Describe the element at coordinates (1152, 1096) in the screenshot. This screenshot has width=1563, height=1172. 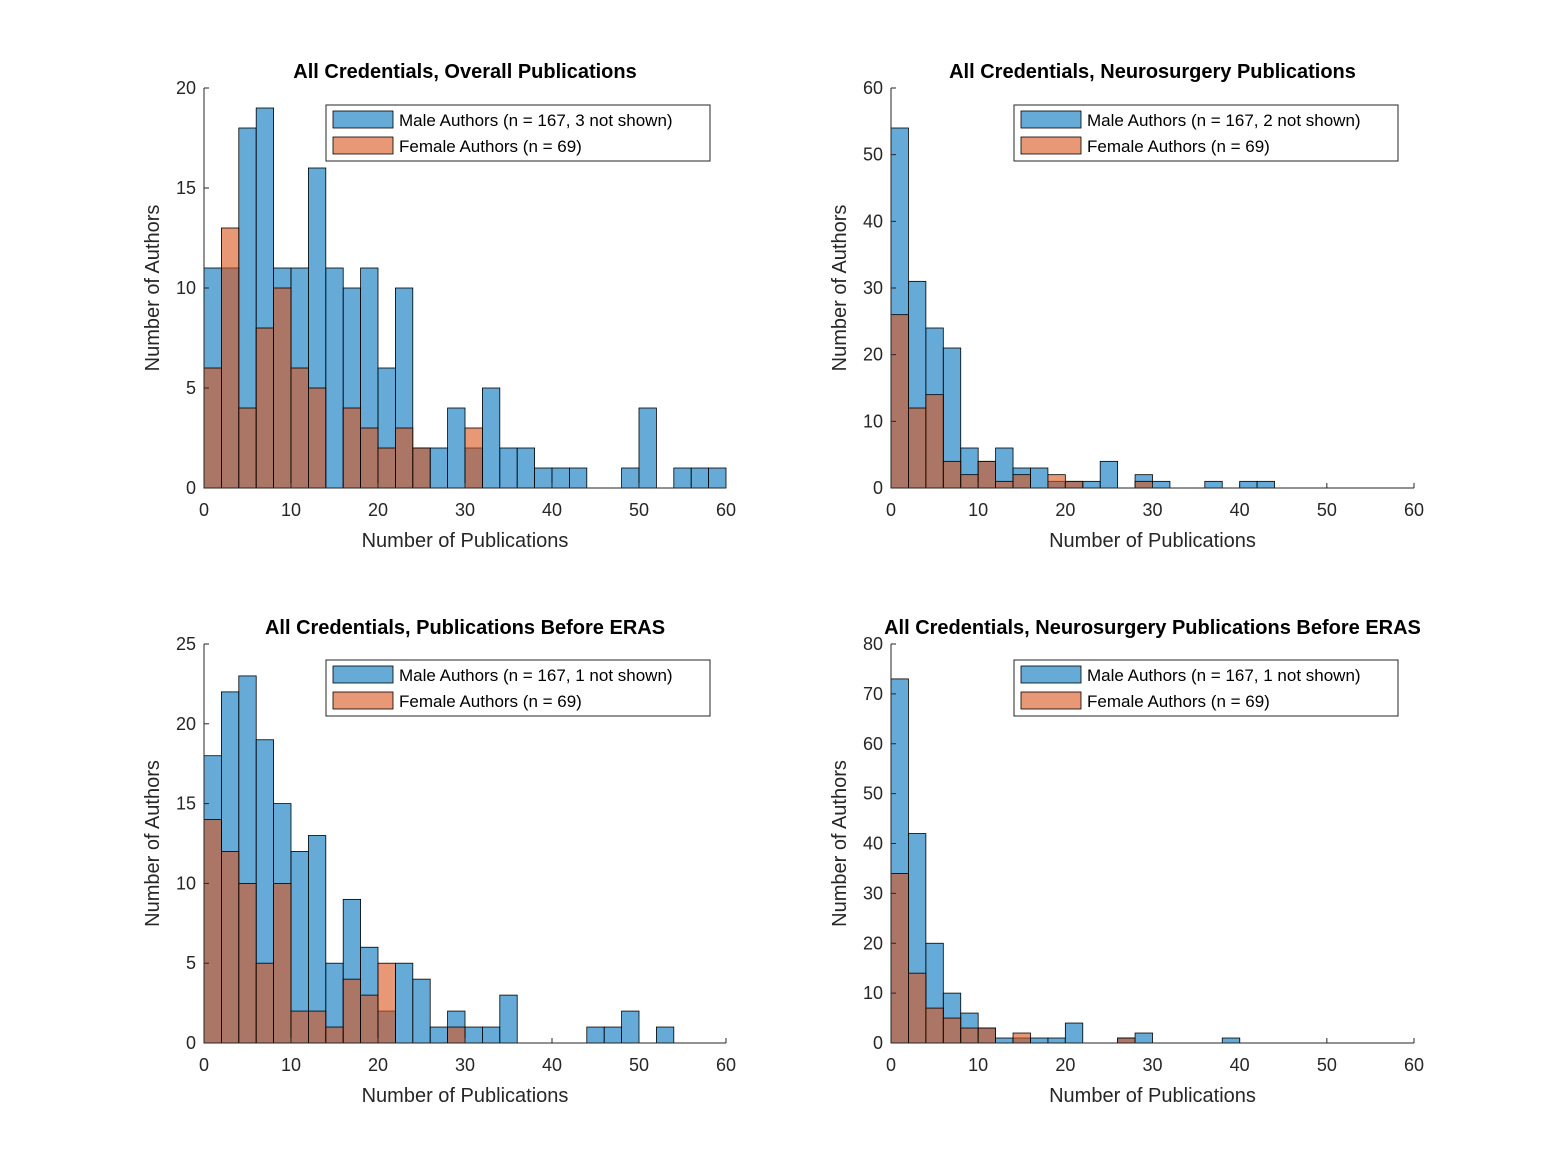
I see `x-axis-label: Number of Publications` at that location.